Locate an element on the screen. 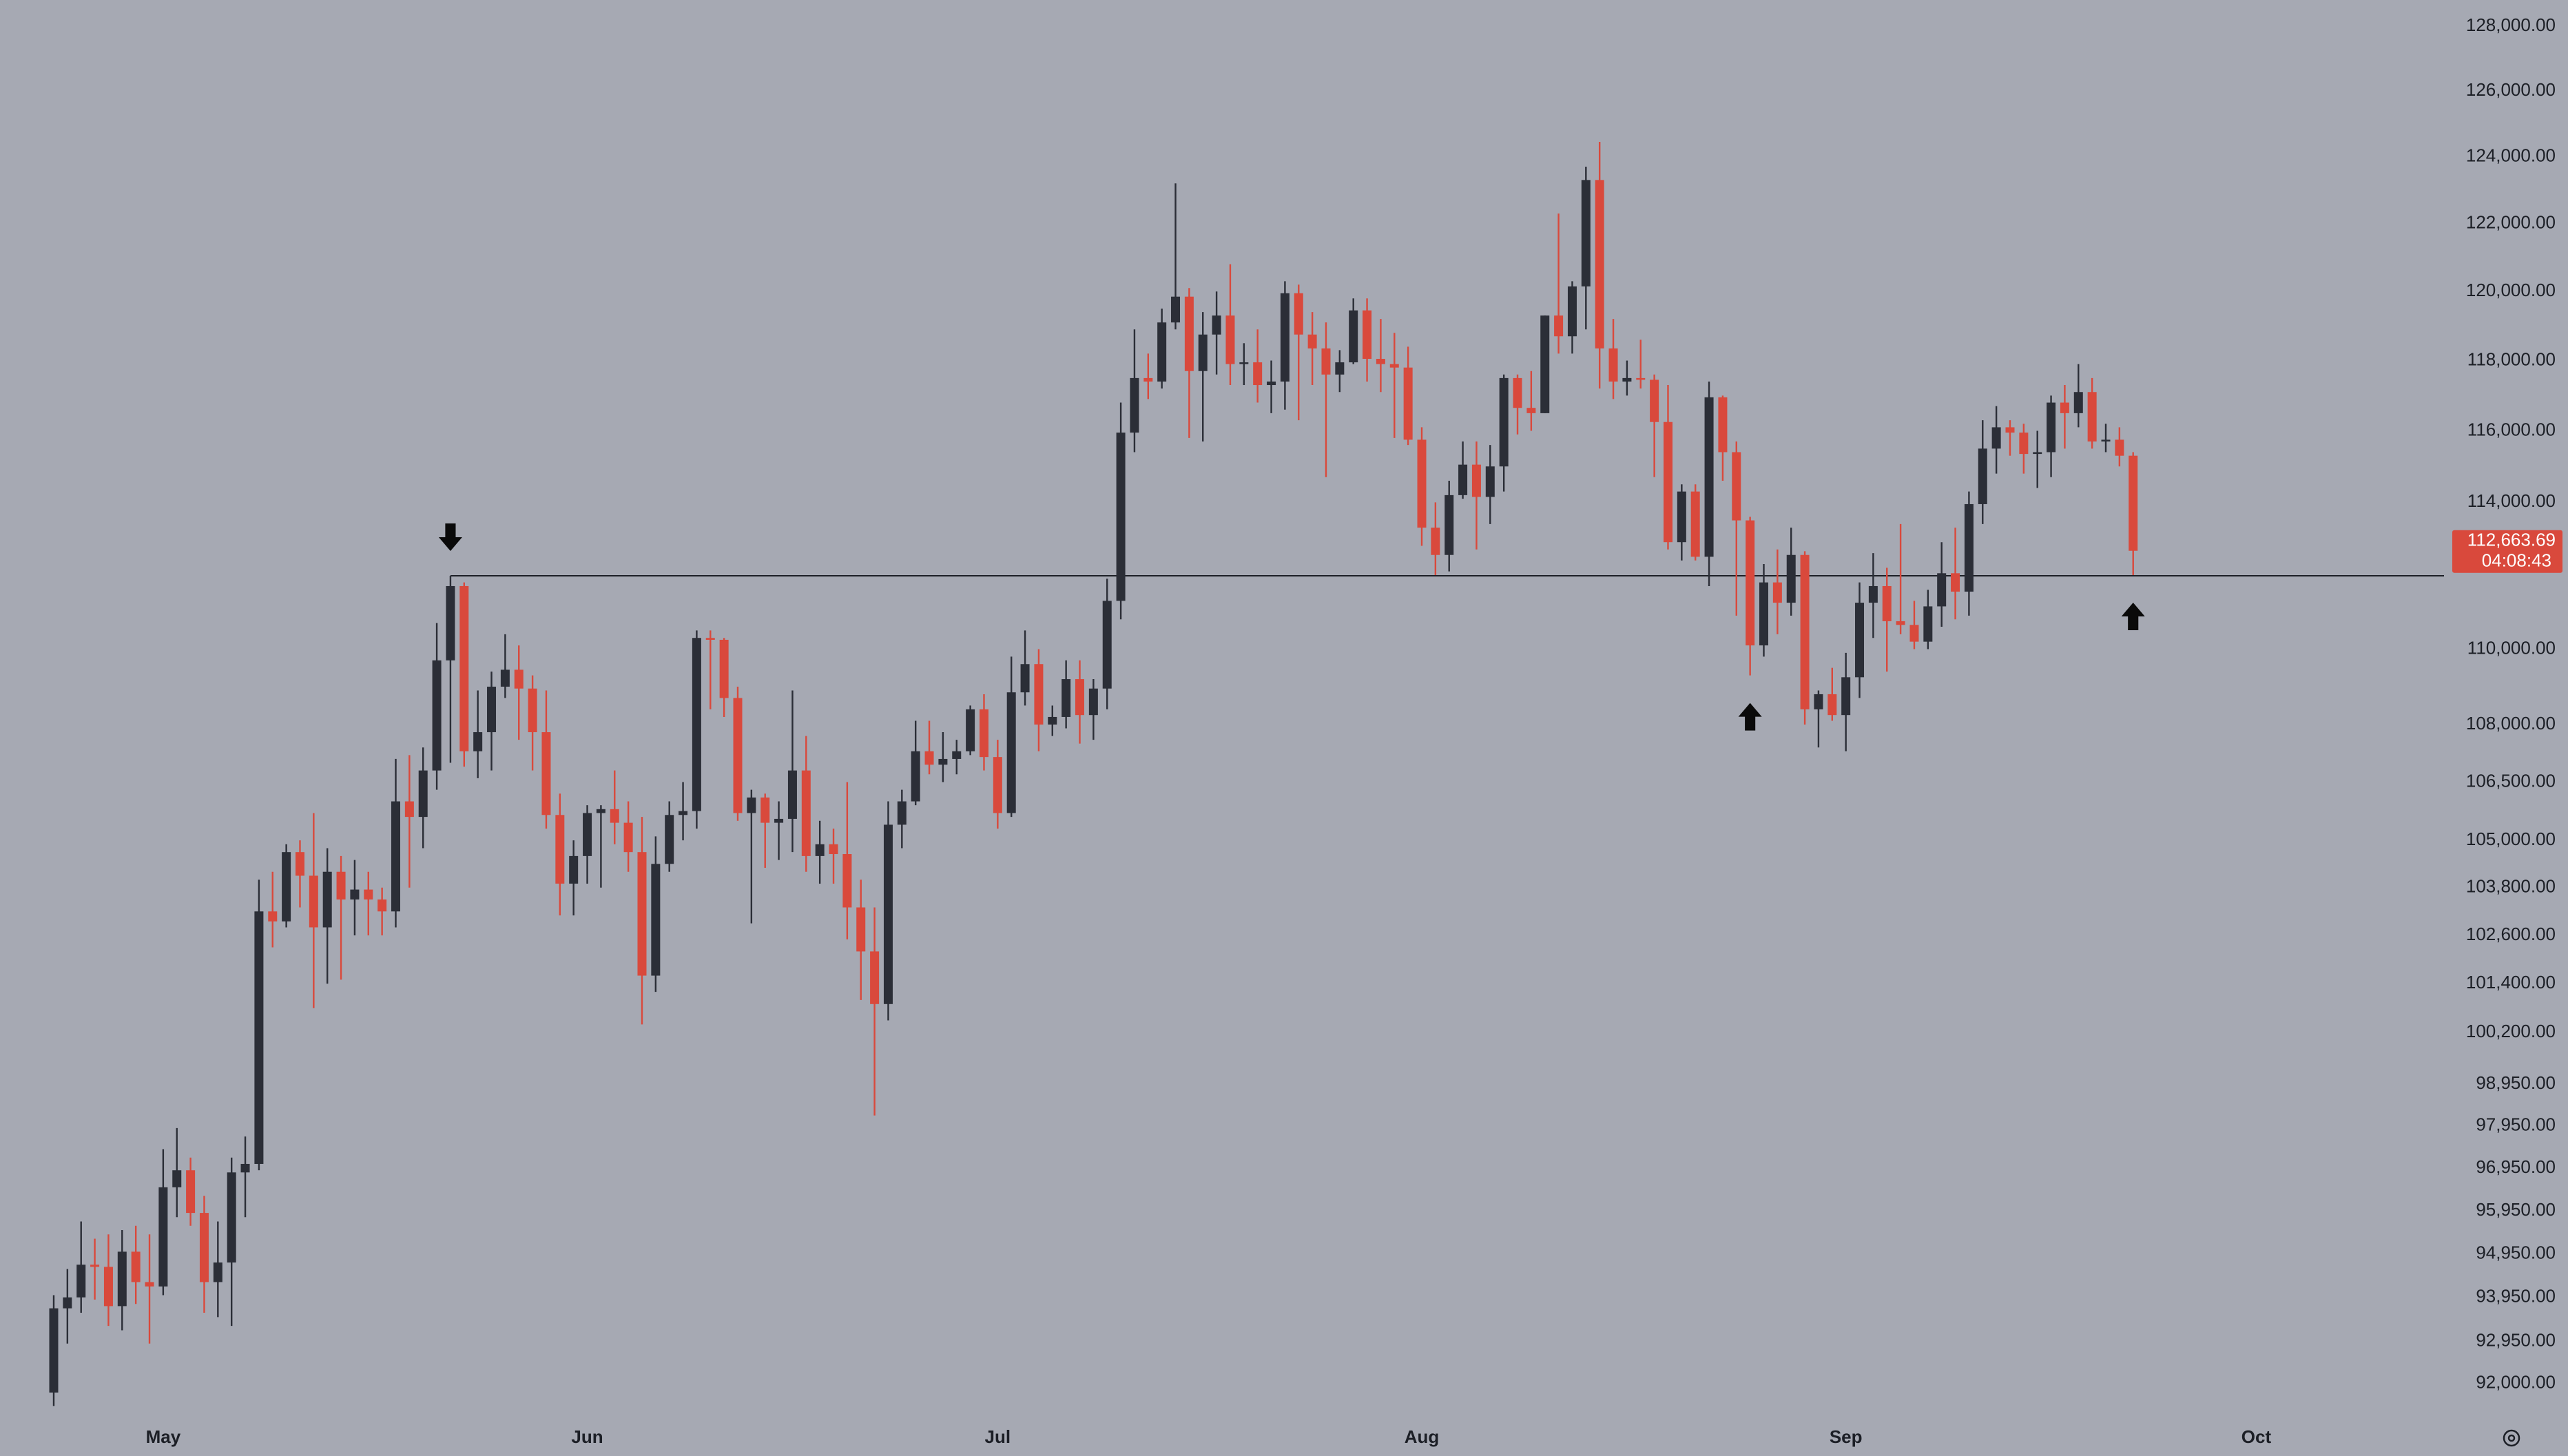  settings-icon is located at coordinates (2511, 1438).